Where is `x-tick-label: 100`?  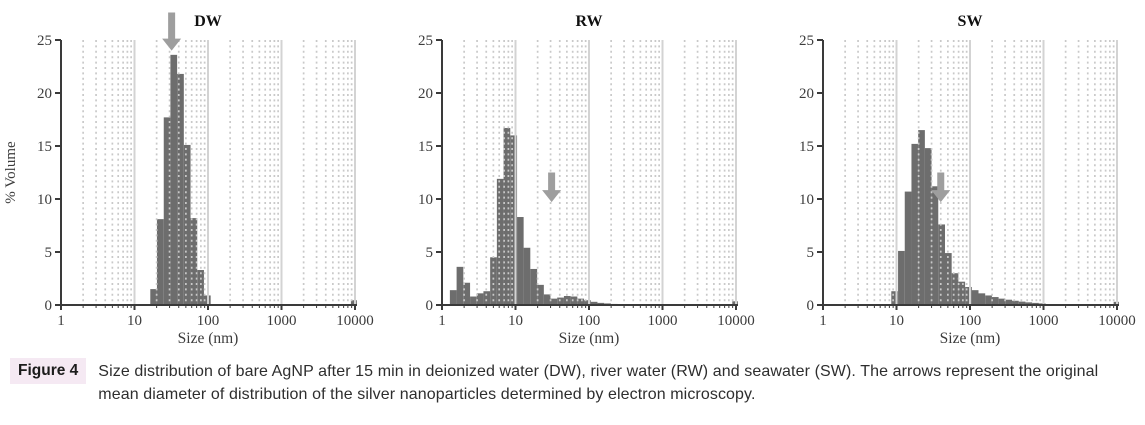 x-tick-label: 100 is located at coordinates (589, 321).